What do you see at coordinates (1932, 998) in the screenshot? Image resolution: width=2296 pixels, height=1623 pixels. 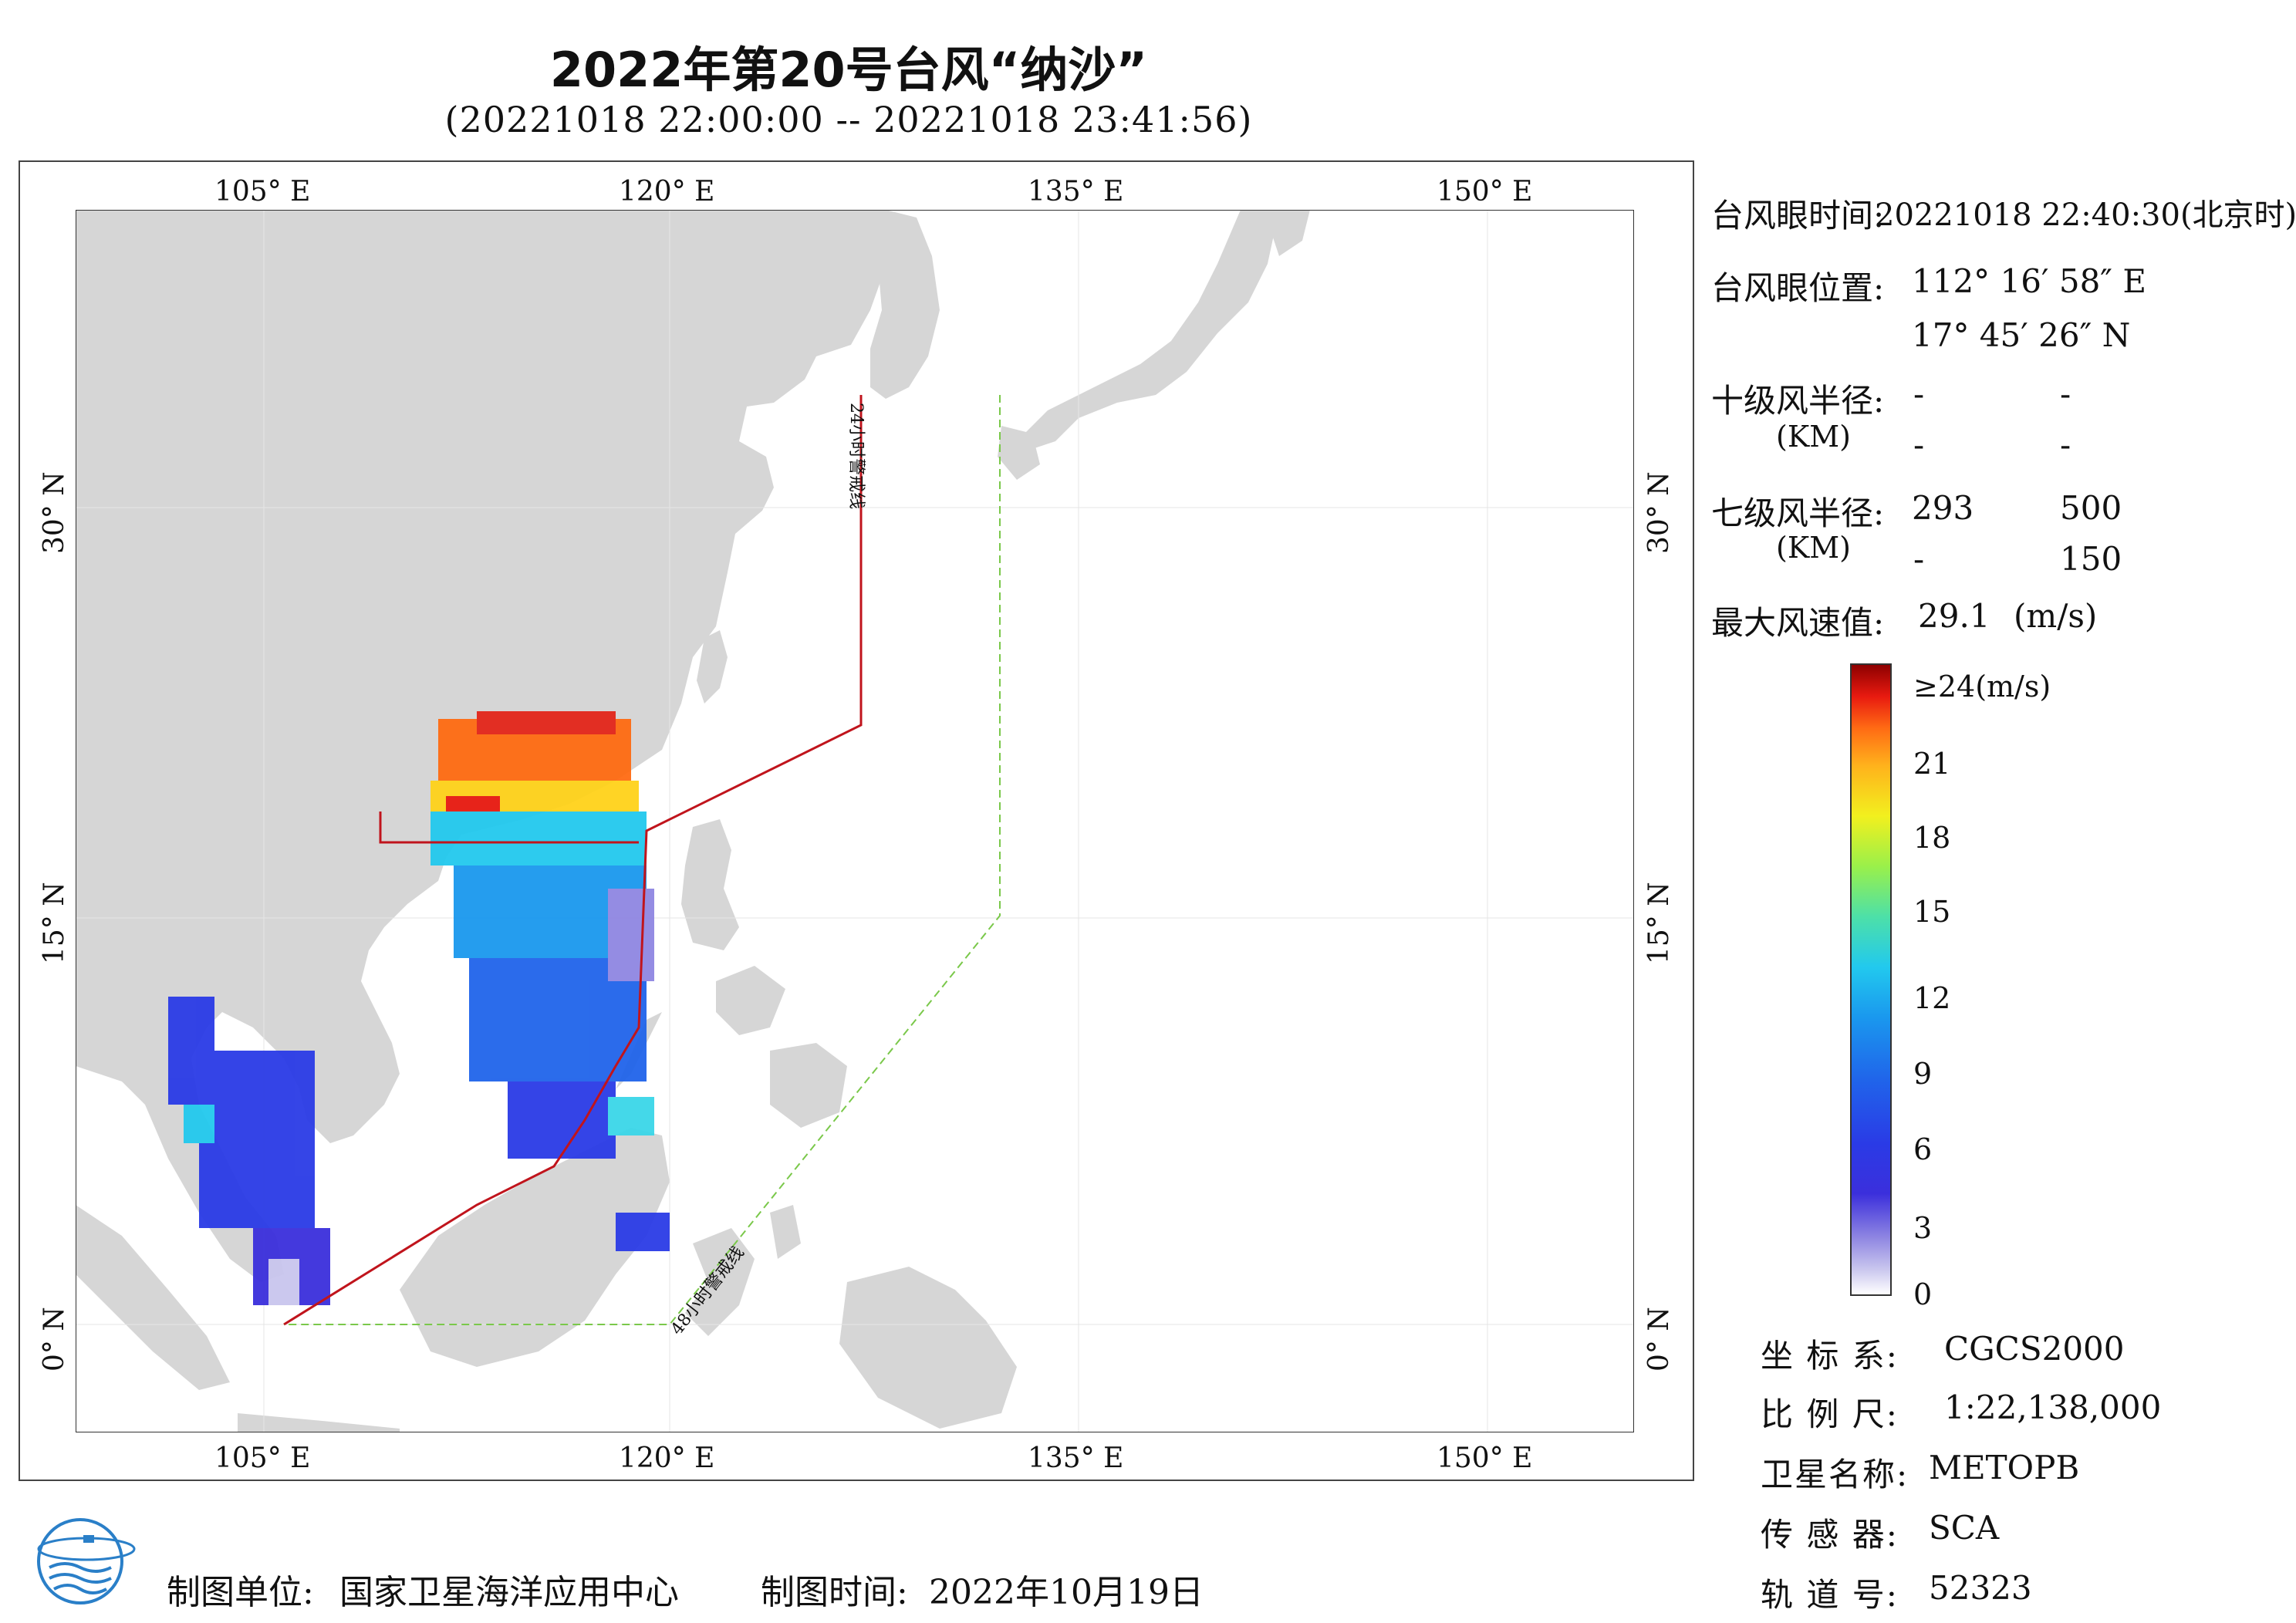 I see `colorbar-label-12: 12` at bounding box center [1932, 998].